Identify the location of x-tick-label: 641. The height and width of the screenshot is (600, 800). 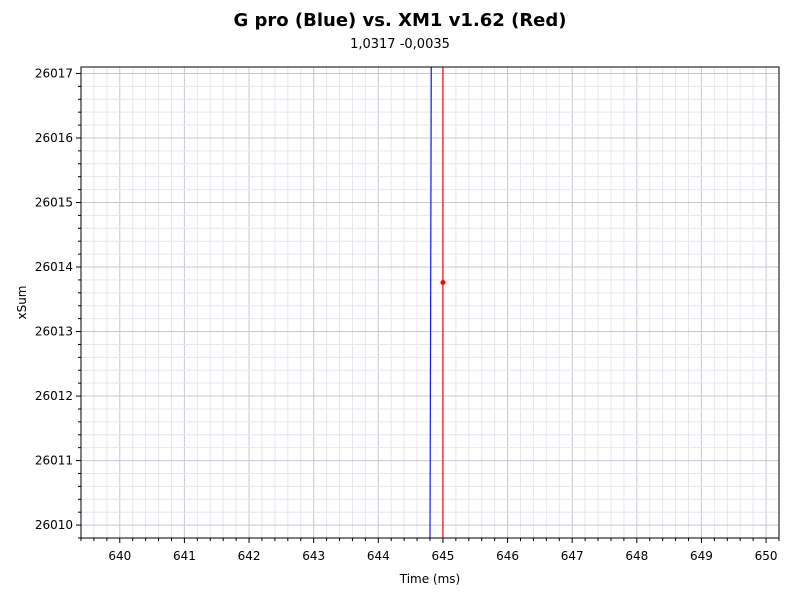
(184, 556).